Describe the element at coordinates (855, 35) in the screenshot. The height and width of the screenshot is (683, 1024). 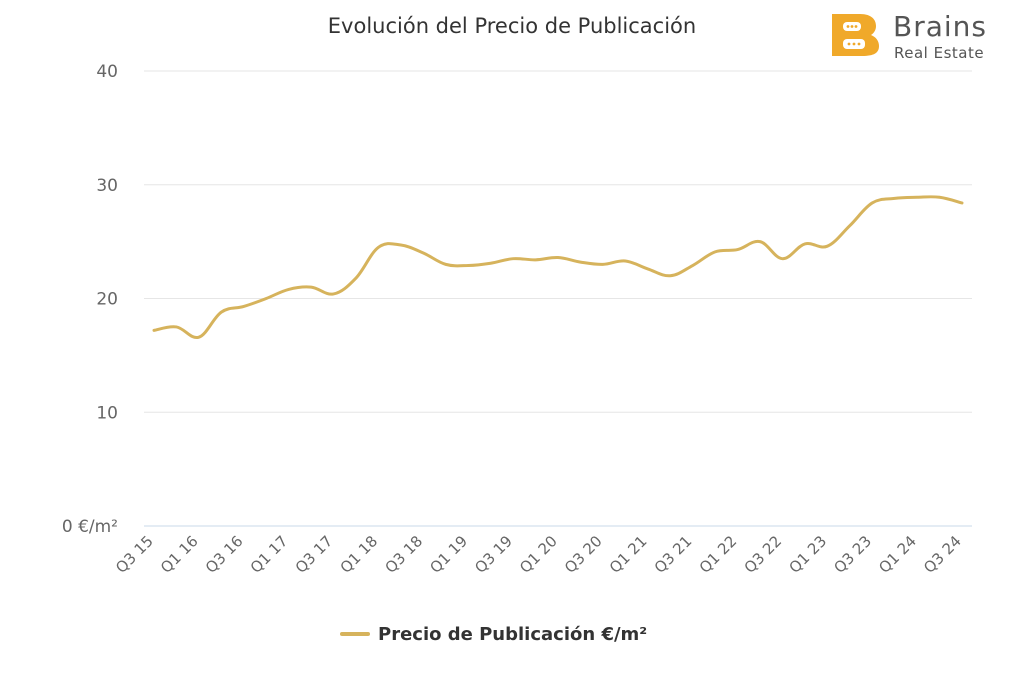
I see `b-chat-logo-icon` at that location.